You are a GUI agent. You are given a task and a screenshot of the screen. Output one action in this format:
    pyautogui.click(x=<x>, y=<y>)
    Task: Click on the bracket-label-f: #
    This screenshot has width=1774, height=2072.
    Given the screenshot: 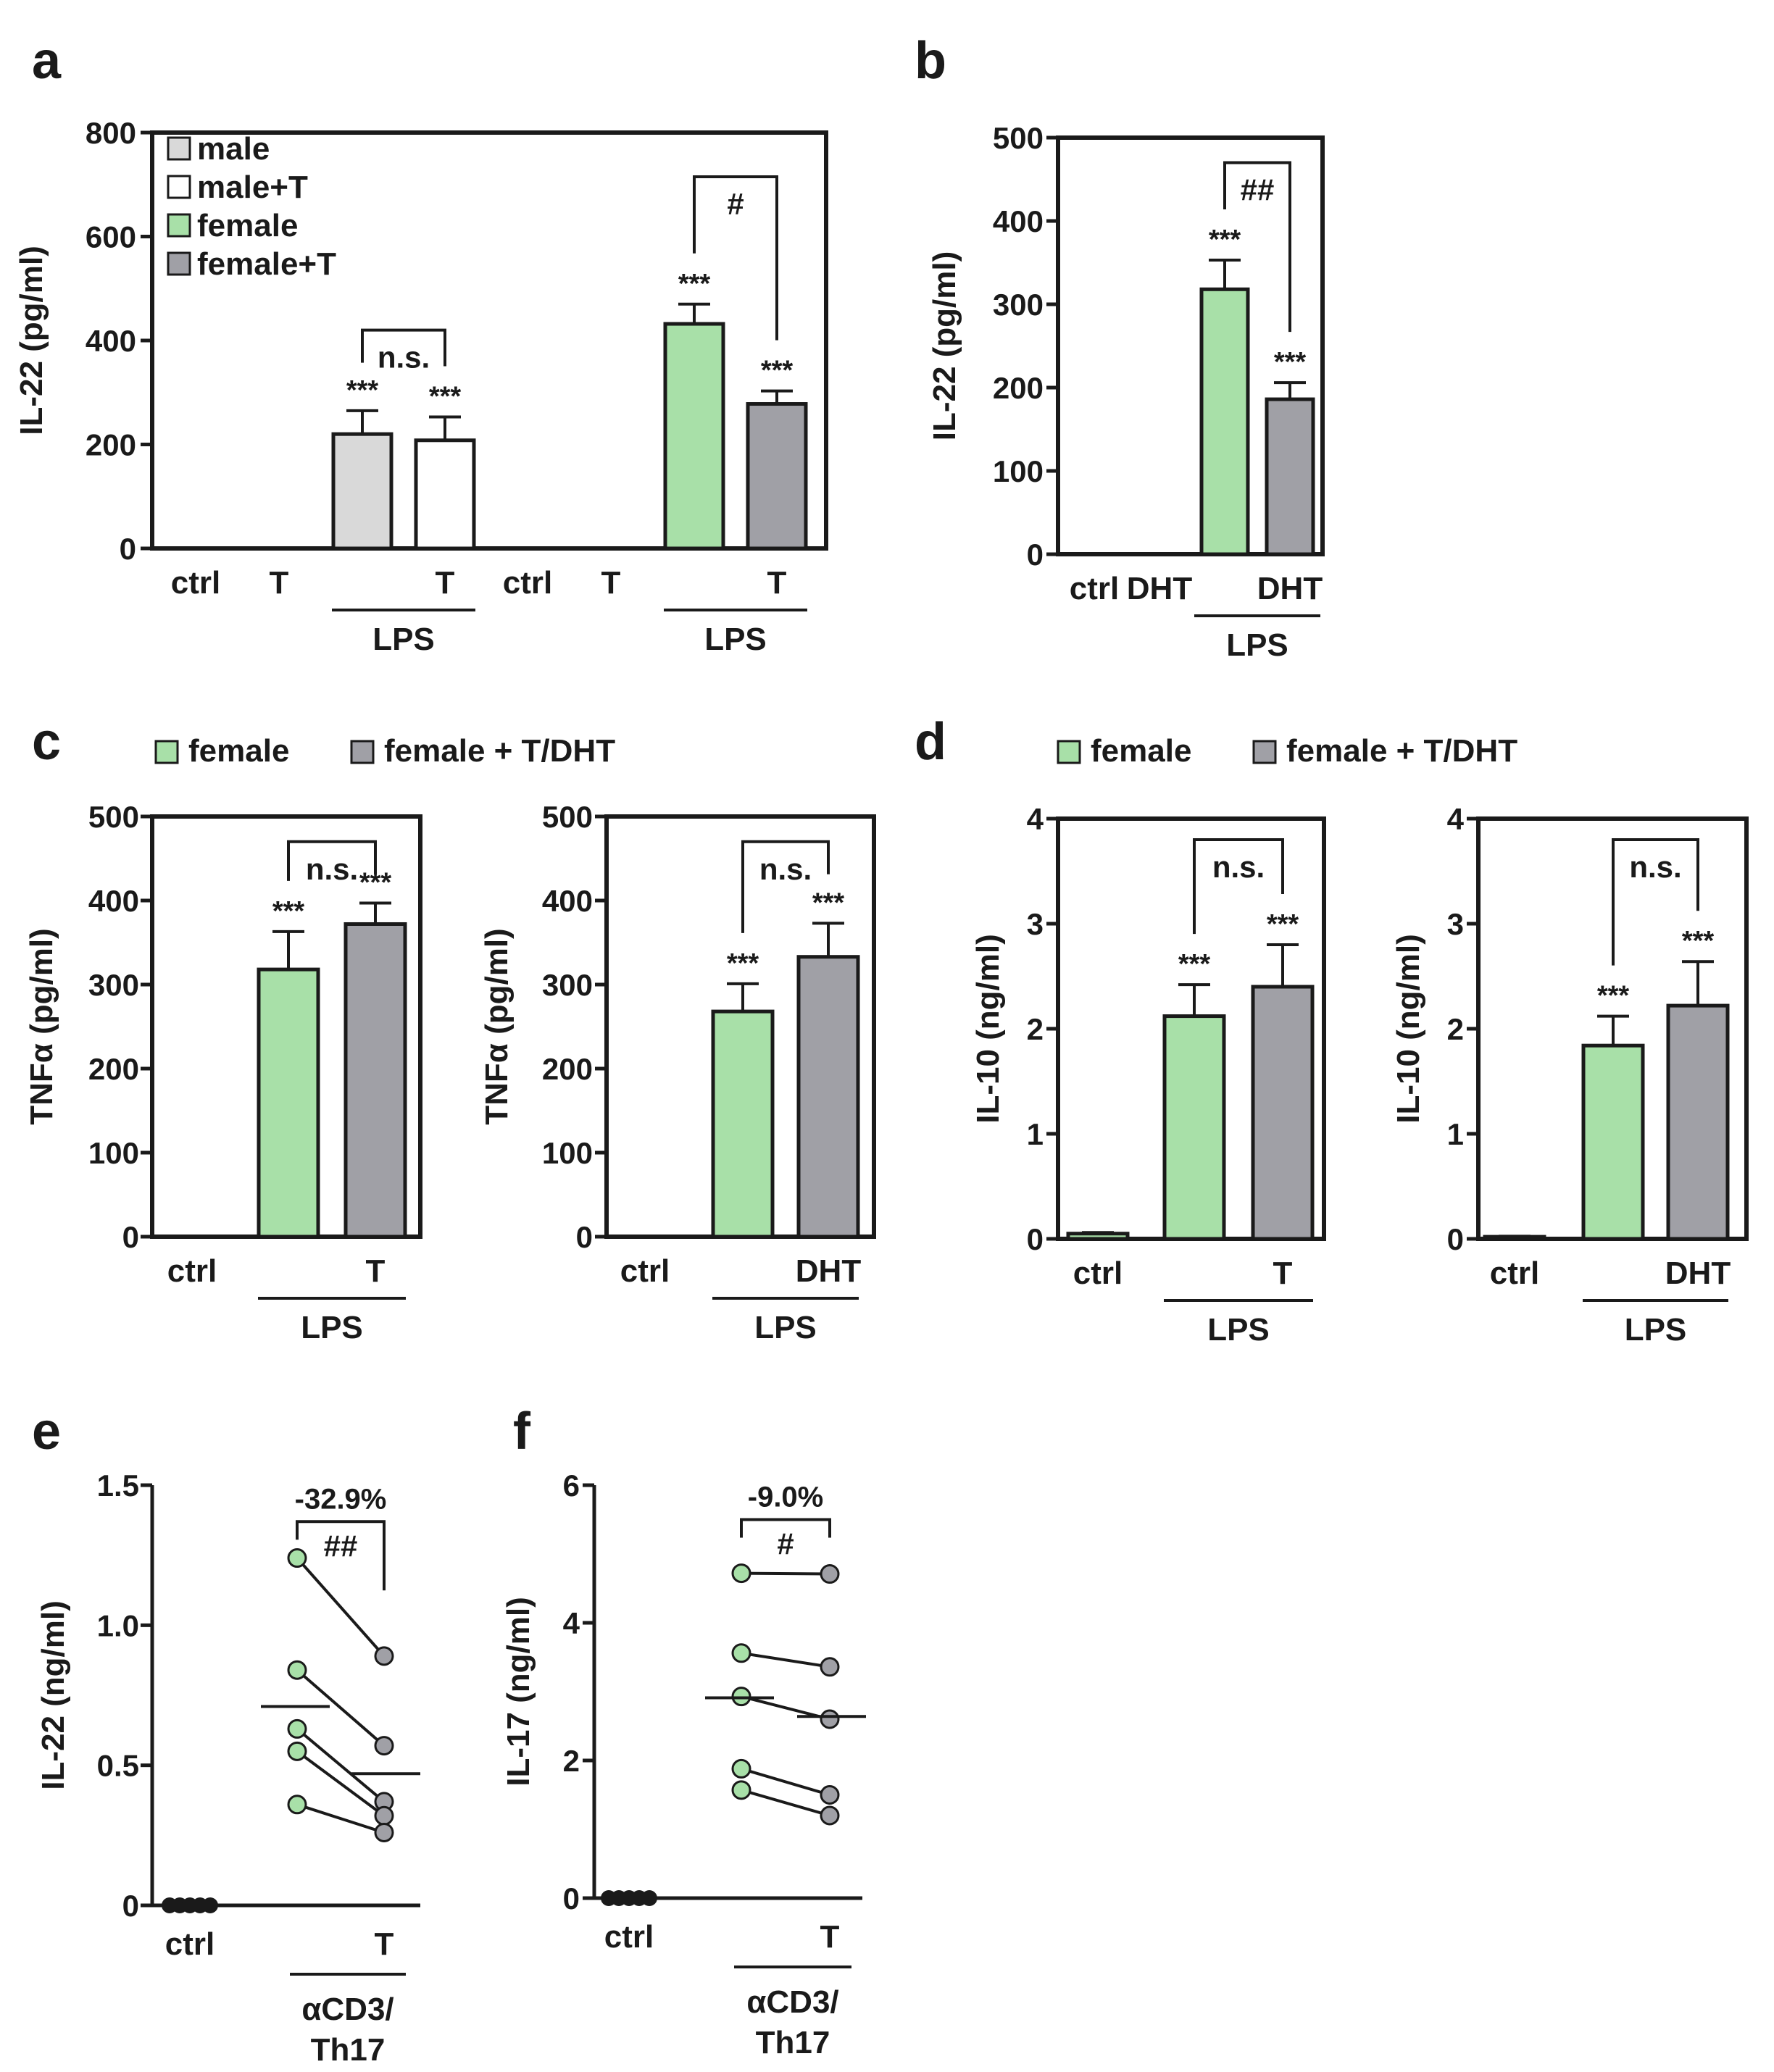 What is the action you would take?
    pyautogui.click(x=785, y=1544)
    